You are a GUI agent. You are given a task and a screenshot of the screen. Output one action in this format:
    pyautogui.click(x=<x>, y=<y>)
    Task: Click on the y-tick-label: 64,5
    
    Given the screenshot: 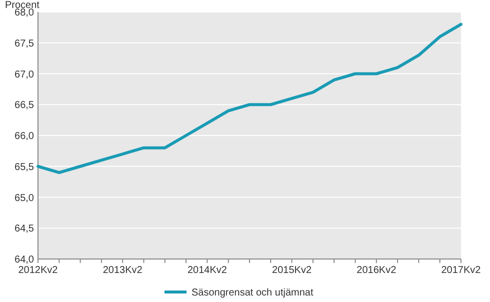 What is the action you would take?
    pyautogui.click(x=24, y=229)
    